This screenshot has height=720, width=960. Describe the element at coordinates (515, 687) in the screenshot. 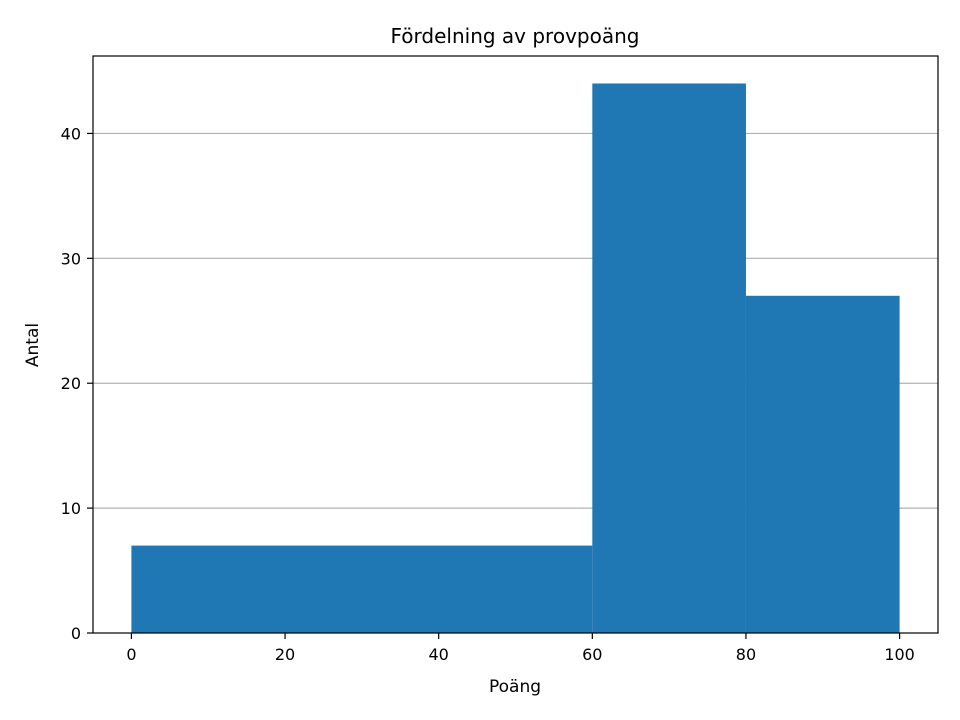

I see `x-axis-label: Poäng` at that location.